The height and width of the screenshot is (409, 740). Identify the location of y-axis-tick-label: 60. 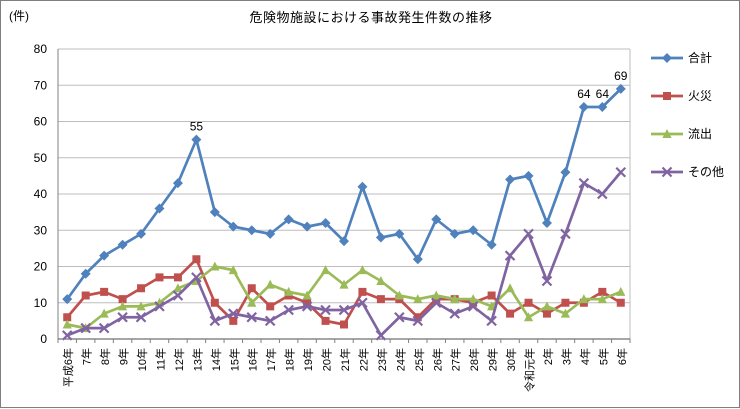
(41, 122).